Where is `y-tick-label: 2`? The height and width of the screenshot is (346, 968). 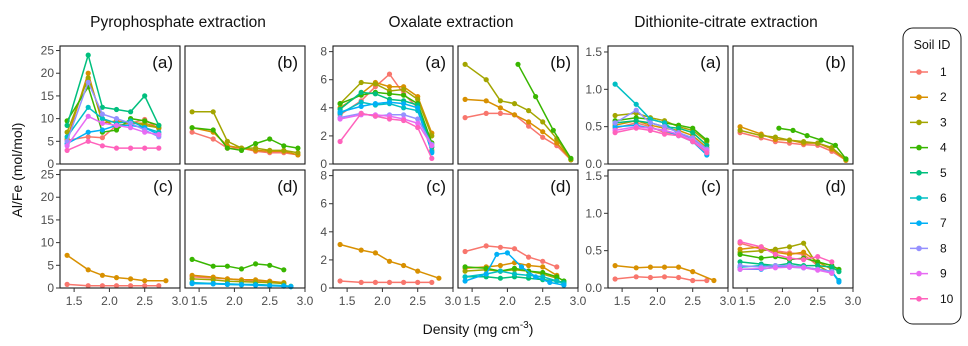
y-tick-label: 2 is located at coordinates (323, 260).